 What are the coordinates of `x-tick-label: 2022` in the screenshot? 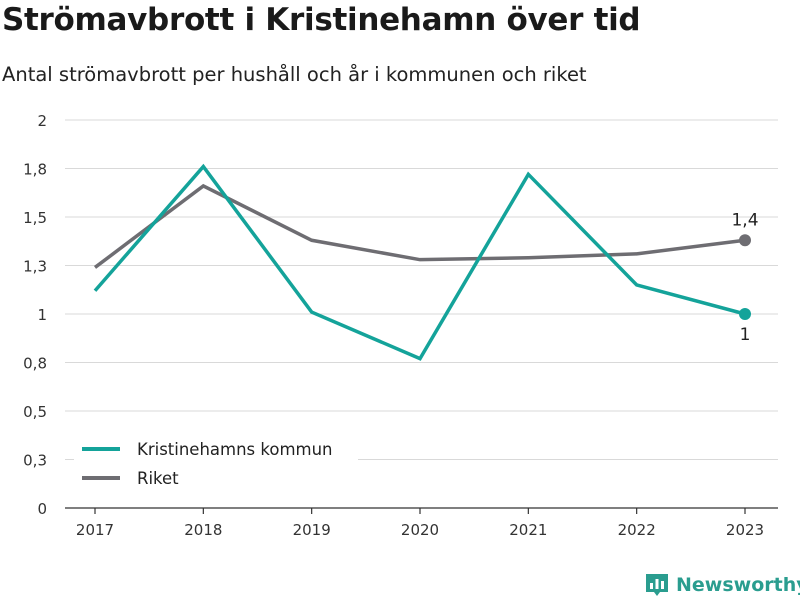 It's located at (637, 530).